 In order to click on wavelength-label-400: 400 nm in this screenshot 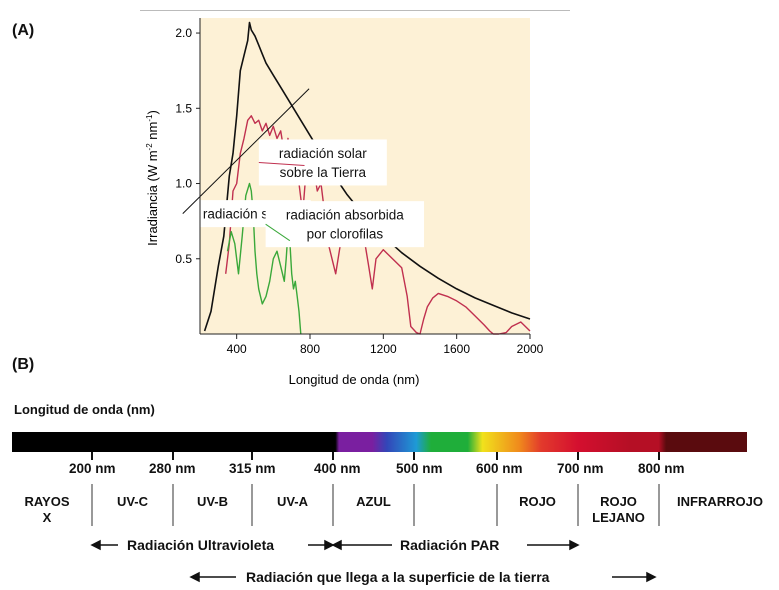, I will do `click(337, 468)`.